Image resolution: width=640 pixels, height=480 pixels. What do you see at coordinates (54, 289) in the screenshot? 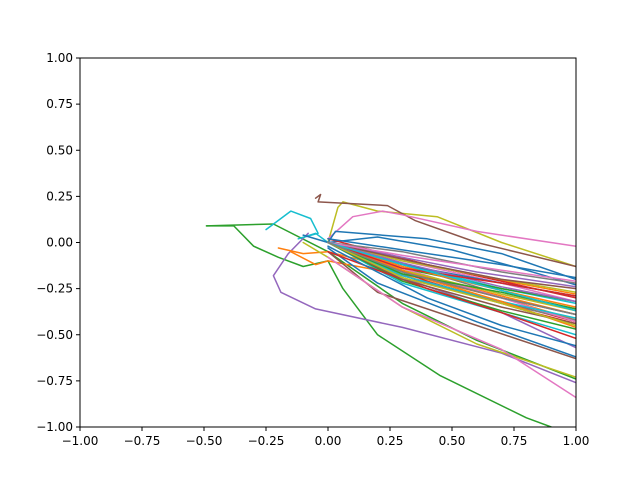
I see `y-tick-label: −0.25` at bounding box center [54, 289].